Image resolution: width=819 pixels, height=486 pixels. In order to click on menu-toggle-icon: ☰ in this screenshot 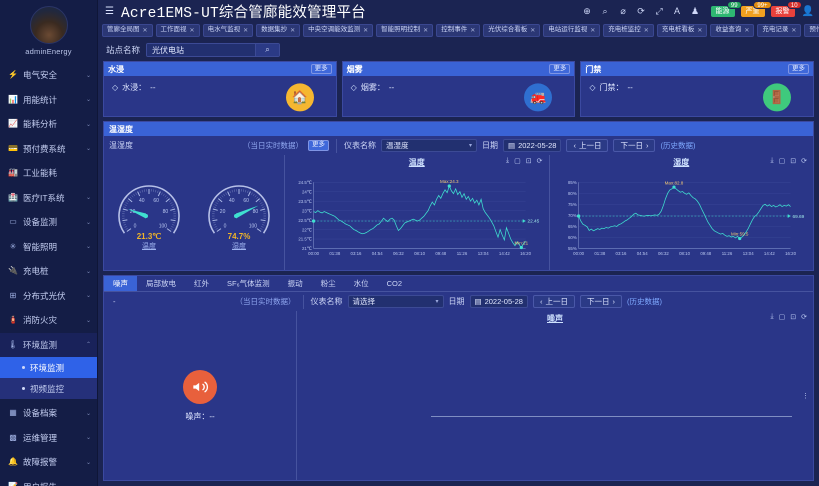, I will do `click(109, 11)`.